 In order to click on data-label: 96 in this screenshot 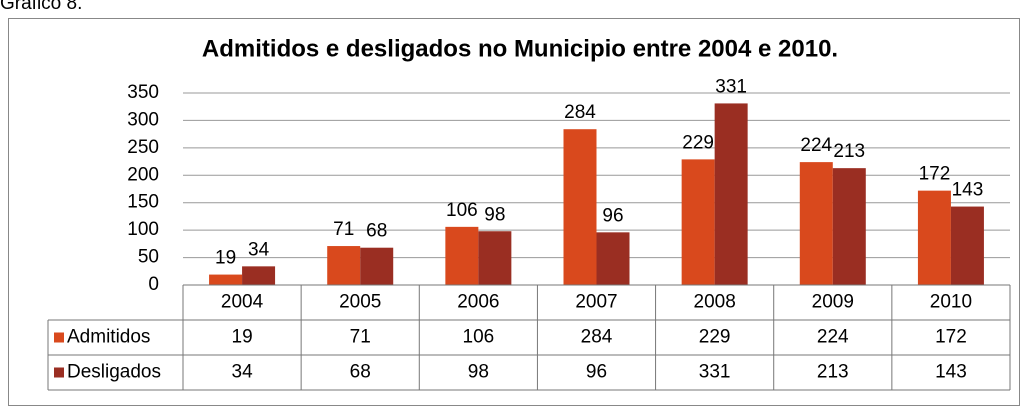, I will do `click(612, 215)`.